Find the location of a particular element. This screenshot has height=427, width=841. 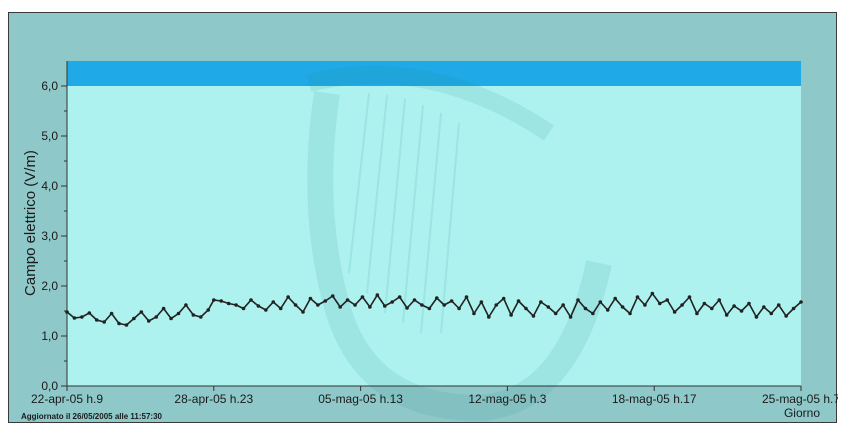

x-tick-label: 12-mag-05 h.3 is located at coordinates (507, 399).